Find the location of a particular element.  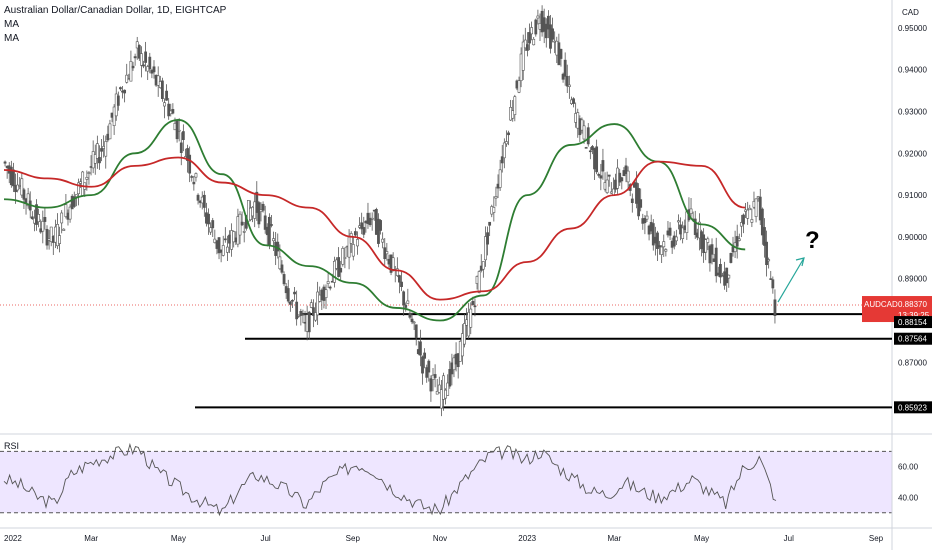

price-tick-label: 0.89000 is located at coordinates (912, 279).